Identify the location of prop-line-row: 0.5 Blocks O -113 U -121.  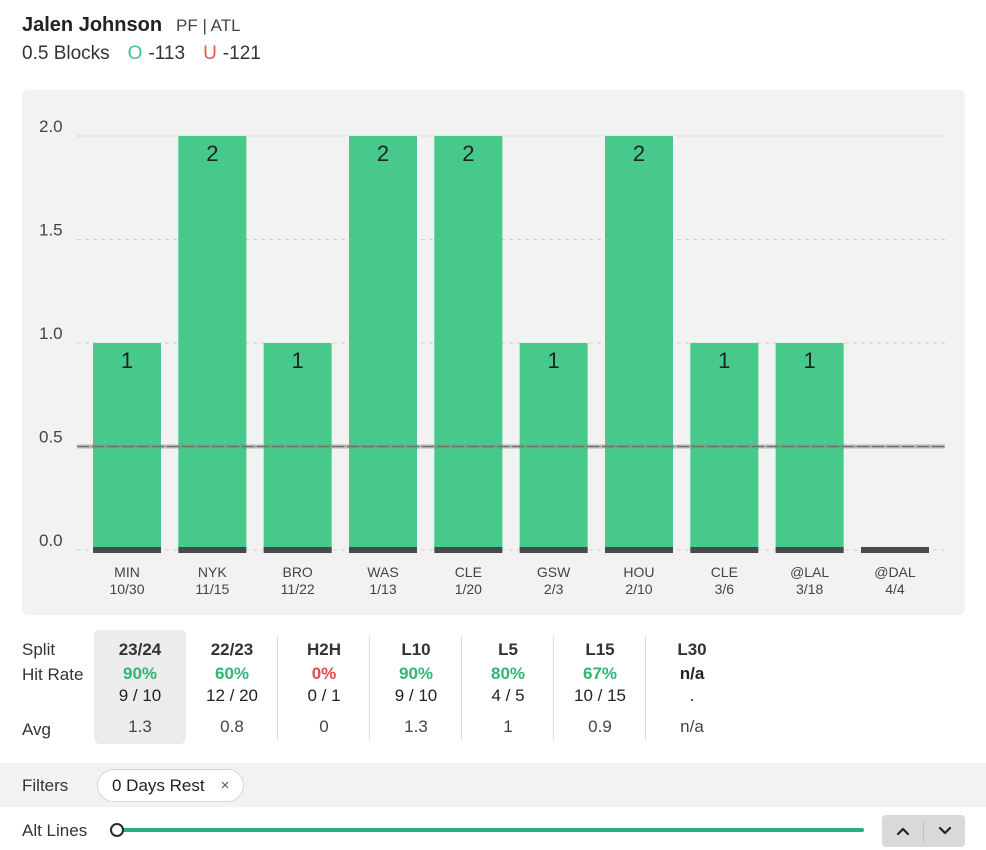
(141, 54).